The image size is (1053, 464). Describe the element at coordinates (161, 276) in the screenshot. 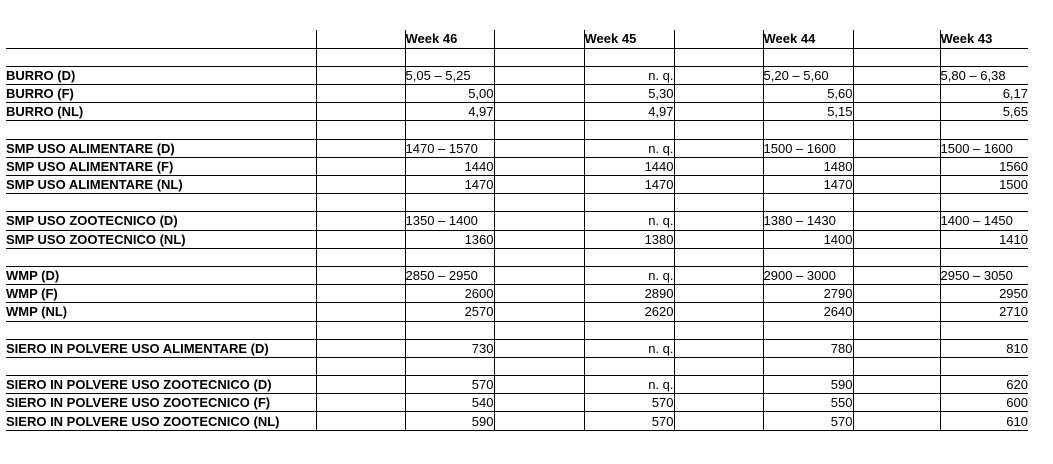

I see `row-label: WMP (D)` at that location.